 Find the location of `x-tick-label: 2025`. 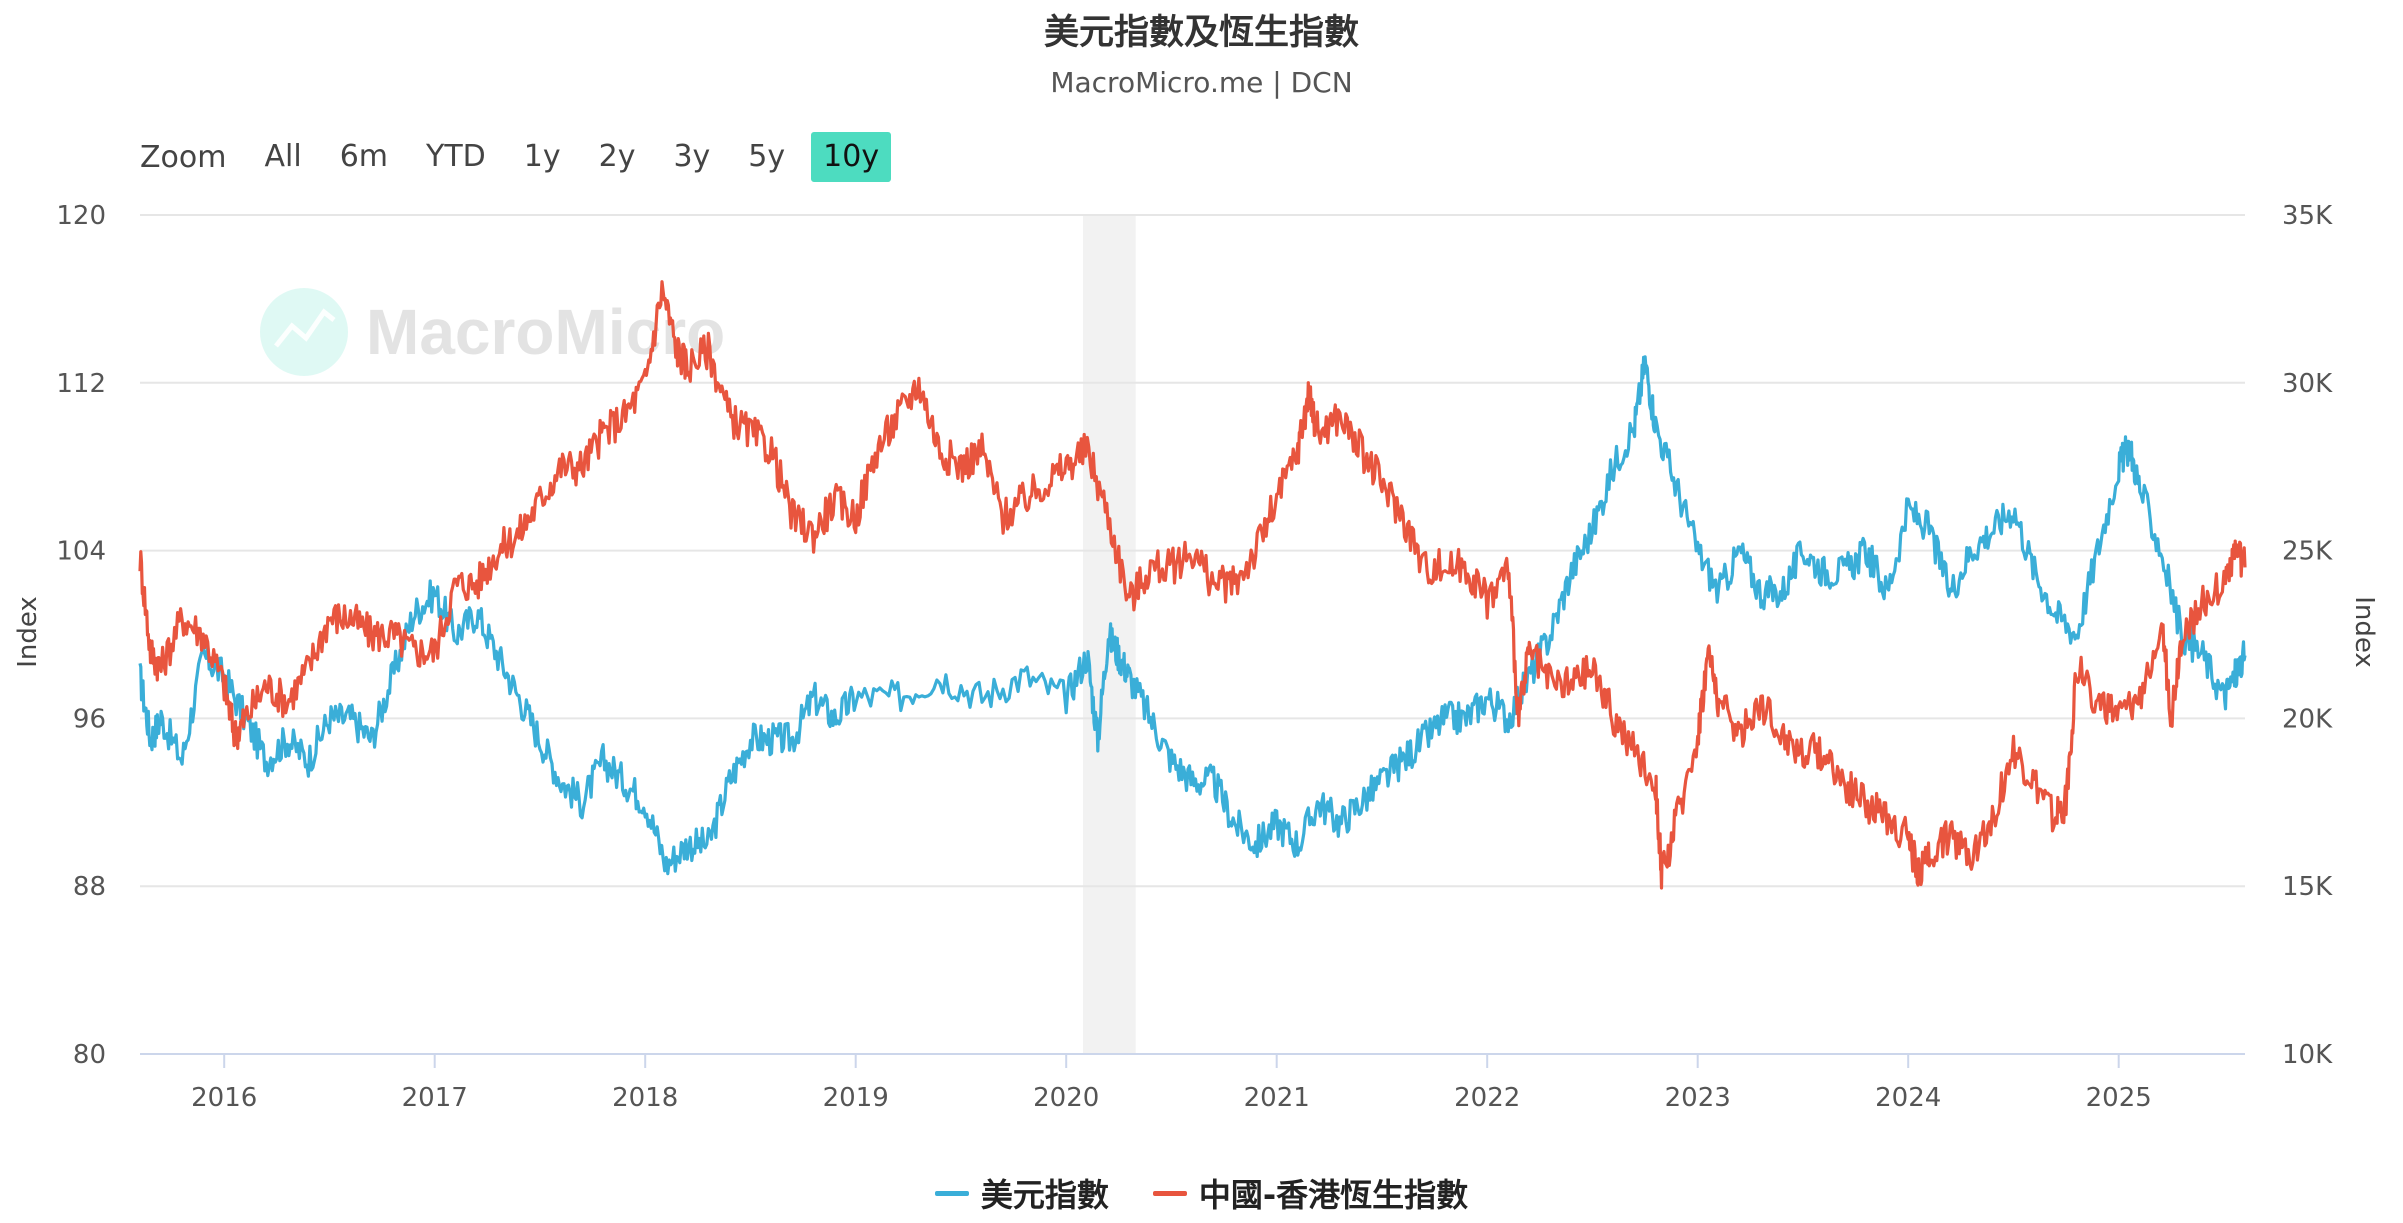

x-tick-label: 2025 is located at coordinates (2119, 1098).